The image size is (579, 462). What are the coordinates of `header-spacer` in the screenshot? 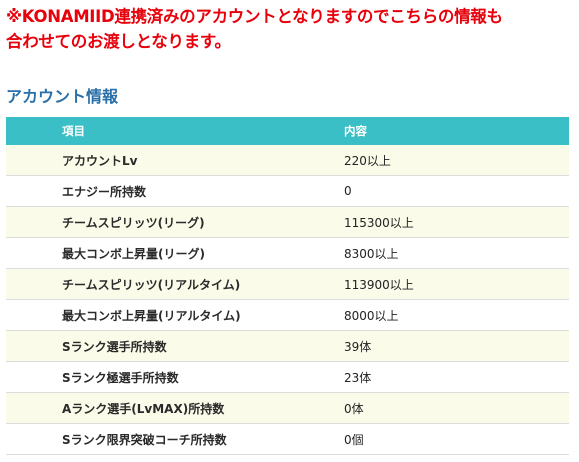 It's located at (34, 131).